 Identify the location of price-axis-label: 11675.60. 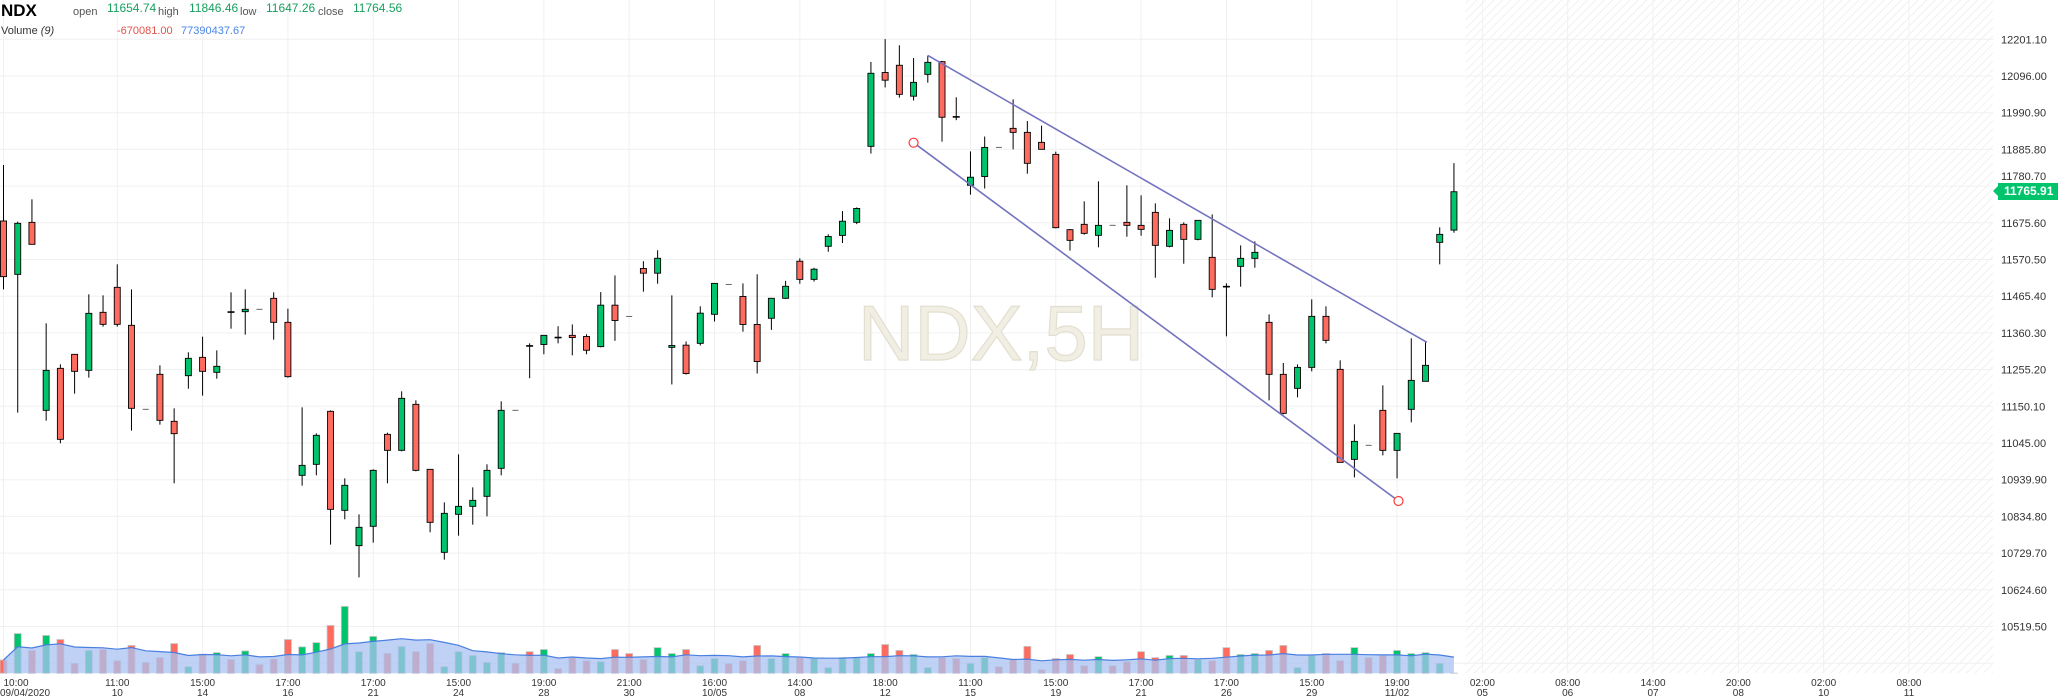
(2023, 224).